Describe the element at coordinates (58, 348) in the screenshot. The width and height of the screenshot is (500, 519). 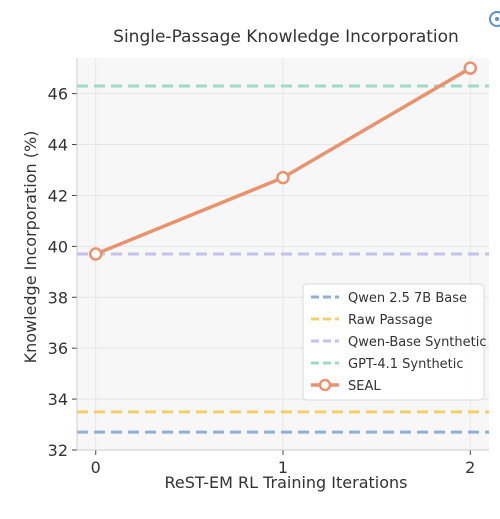
I see `y-tick-label: 36` at that location.